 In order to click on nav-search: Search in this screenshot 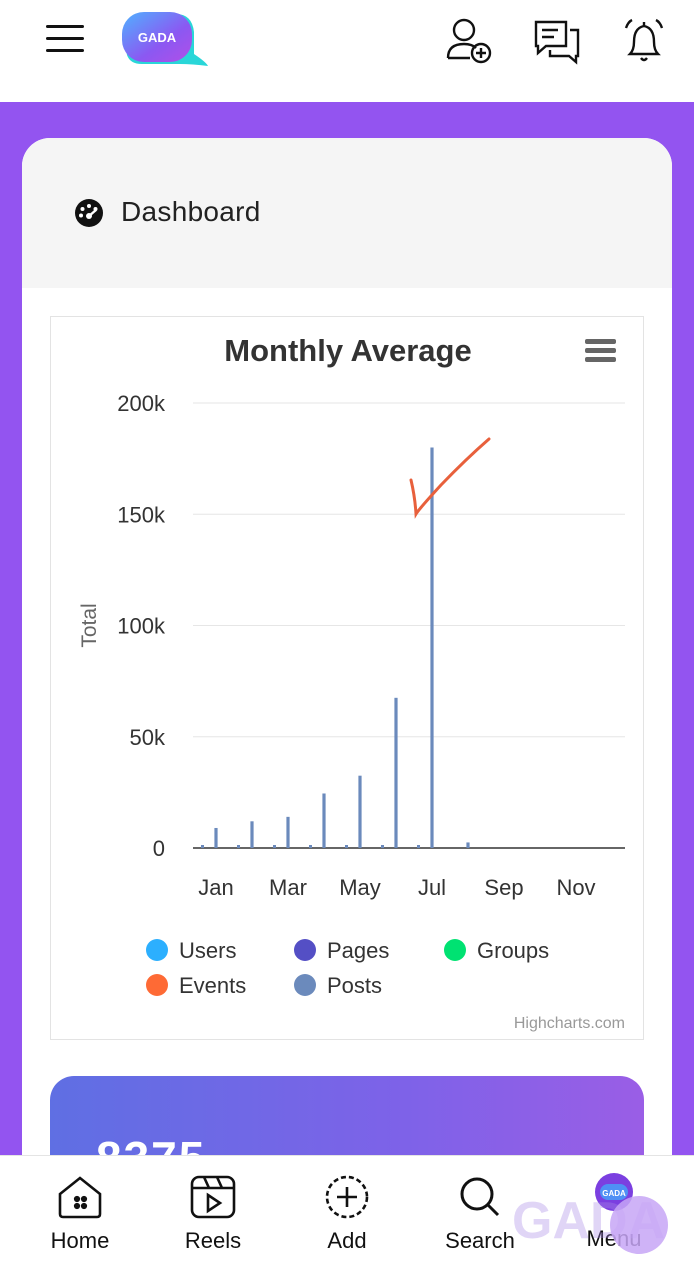, I will do `click(480, 1211)`.